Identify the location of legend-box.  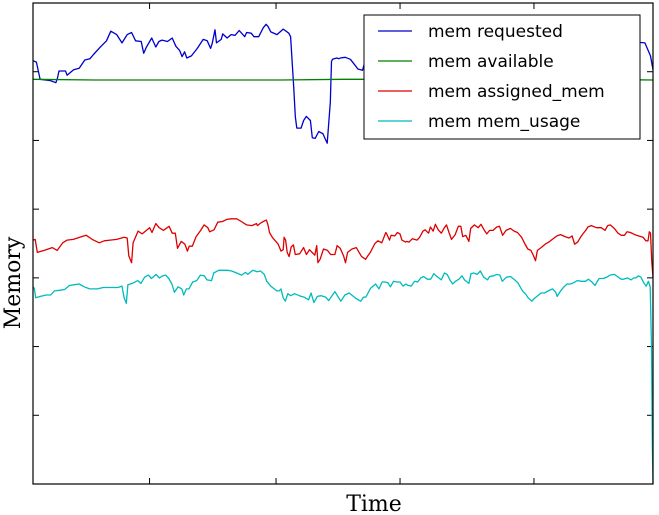
(502, 77).